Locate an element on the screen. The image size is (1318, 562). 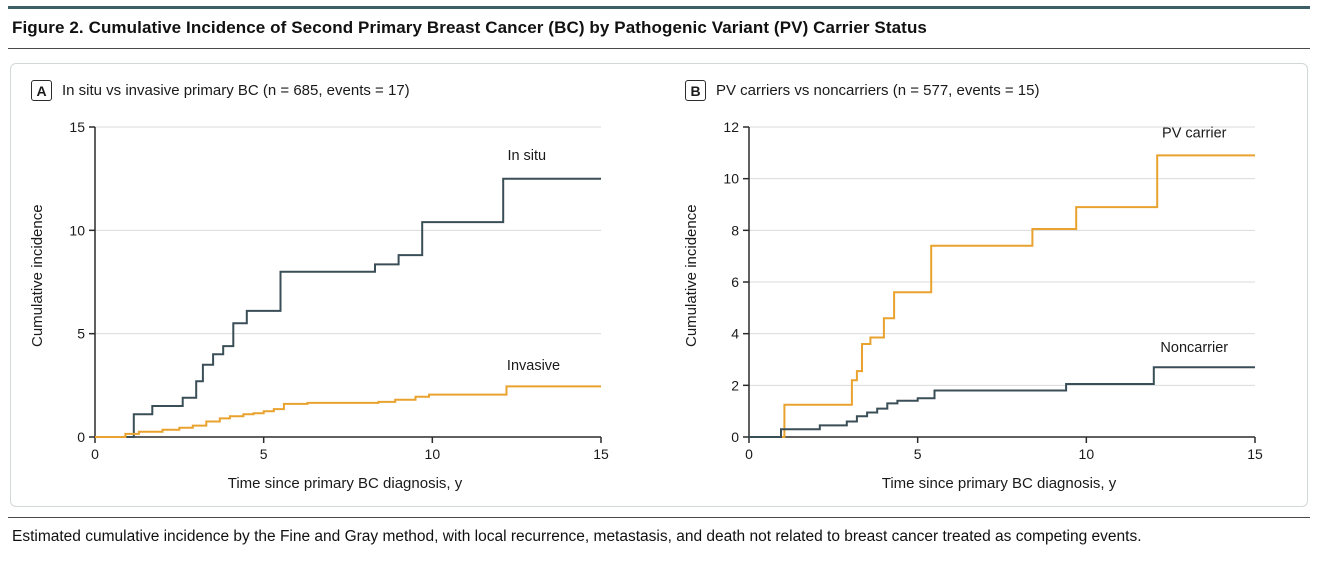
panel-b-letter-badge: B is located at coordinates (695, 90).